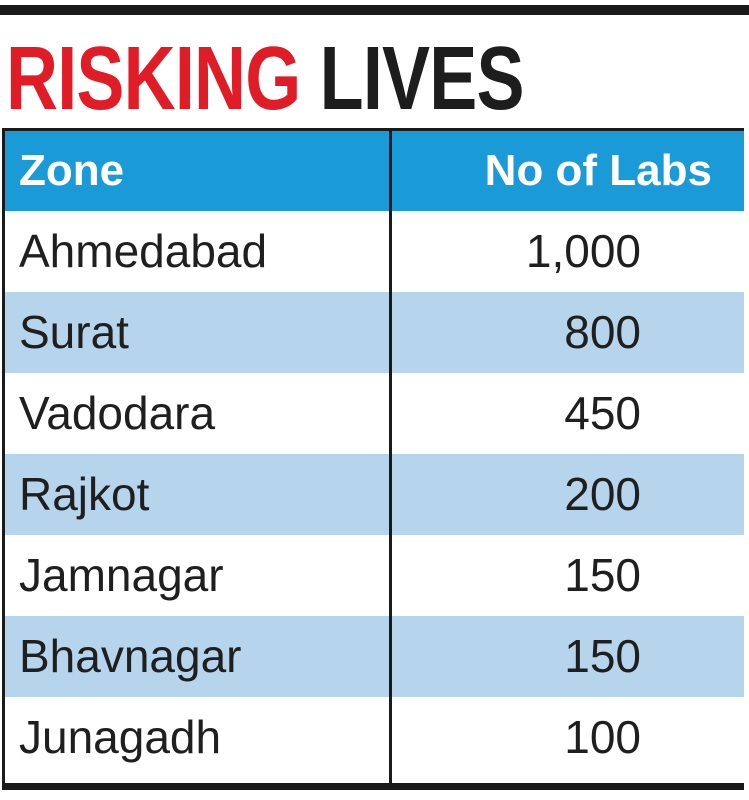 Image resolution: width=749 pixels, height=800 pixels. I want to click on cell-labs: 200, so click(602, 494).